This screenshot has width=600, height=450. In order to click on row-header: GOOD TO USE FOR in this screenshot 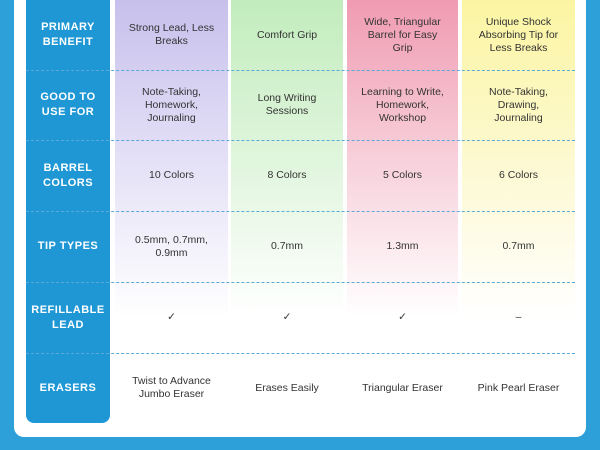, I will do `click(68, 104)`.